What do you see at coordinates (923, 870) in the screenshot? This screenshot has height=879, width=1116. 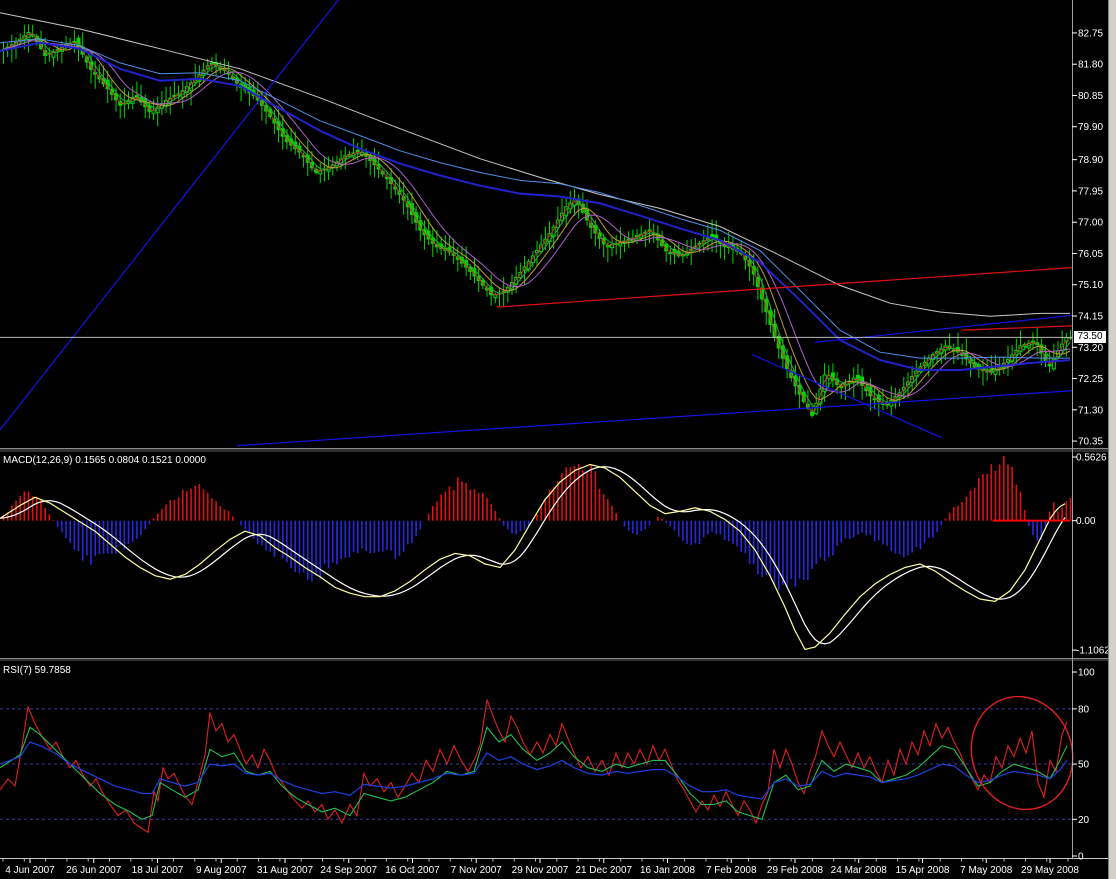 I see `date-axis-label: 15 Apr 2008` at bounding box center [923, 870].